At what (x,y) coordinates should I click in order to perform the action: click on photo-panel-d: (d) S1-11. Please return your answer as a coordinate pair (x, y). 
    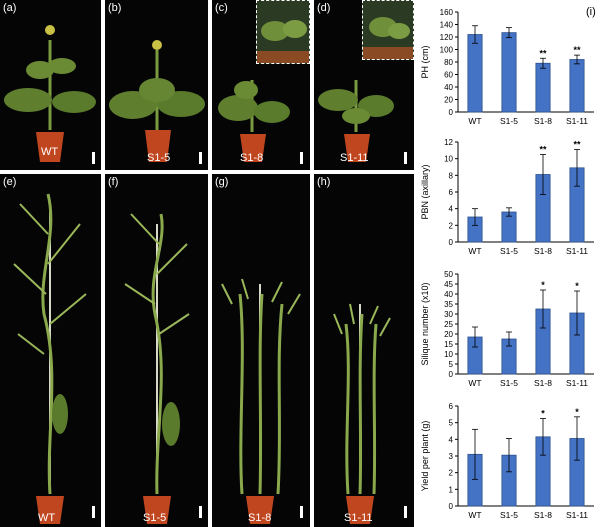
    Looking at the image, I should click on (364, 85).